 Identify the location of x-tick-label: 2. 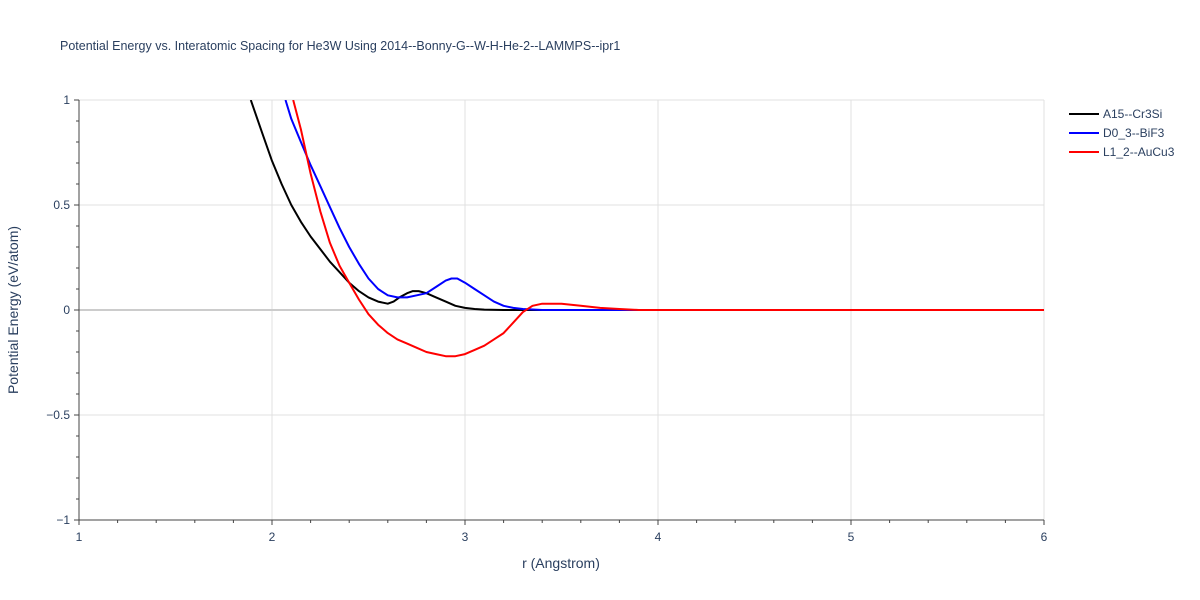
(272, 537).